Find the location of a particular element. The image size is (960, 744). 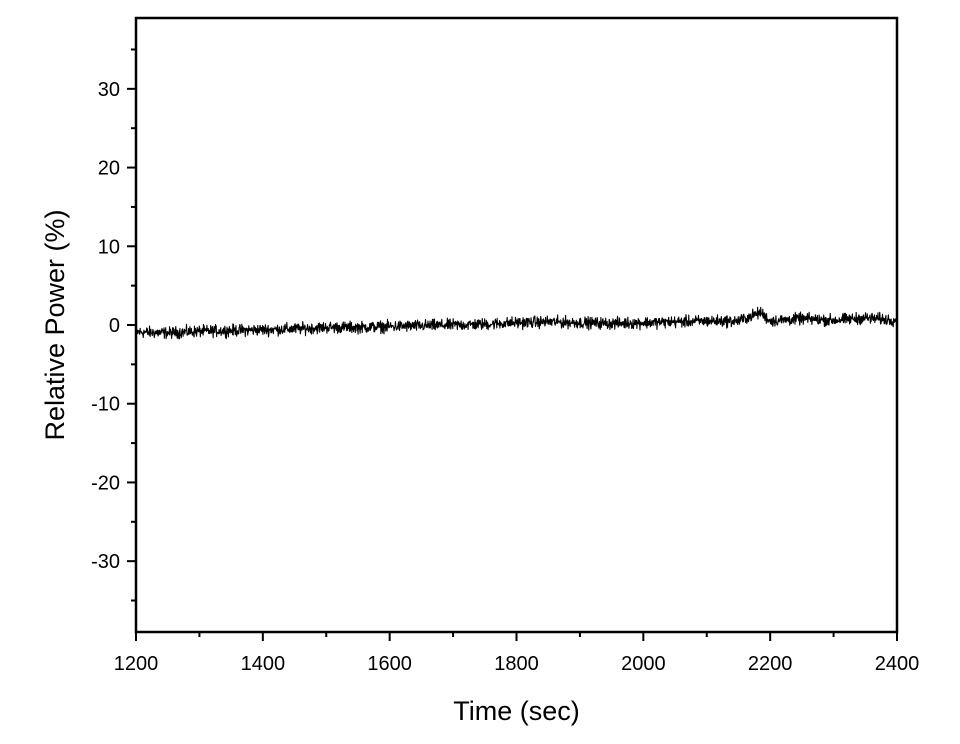

y-tick-label: -30 is located at coordinates (105, 562).